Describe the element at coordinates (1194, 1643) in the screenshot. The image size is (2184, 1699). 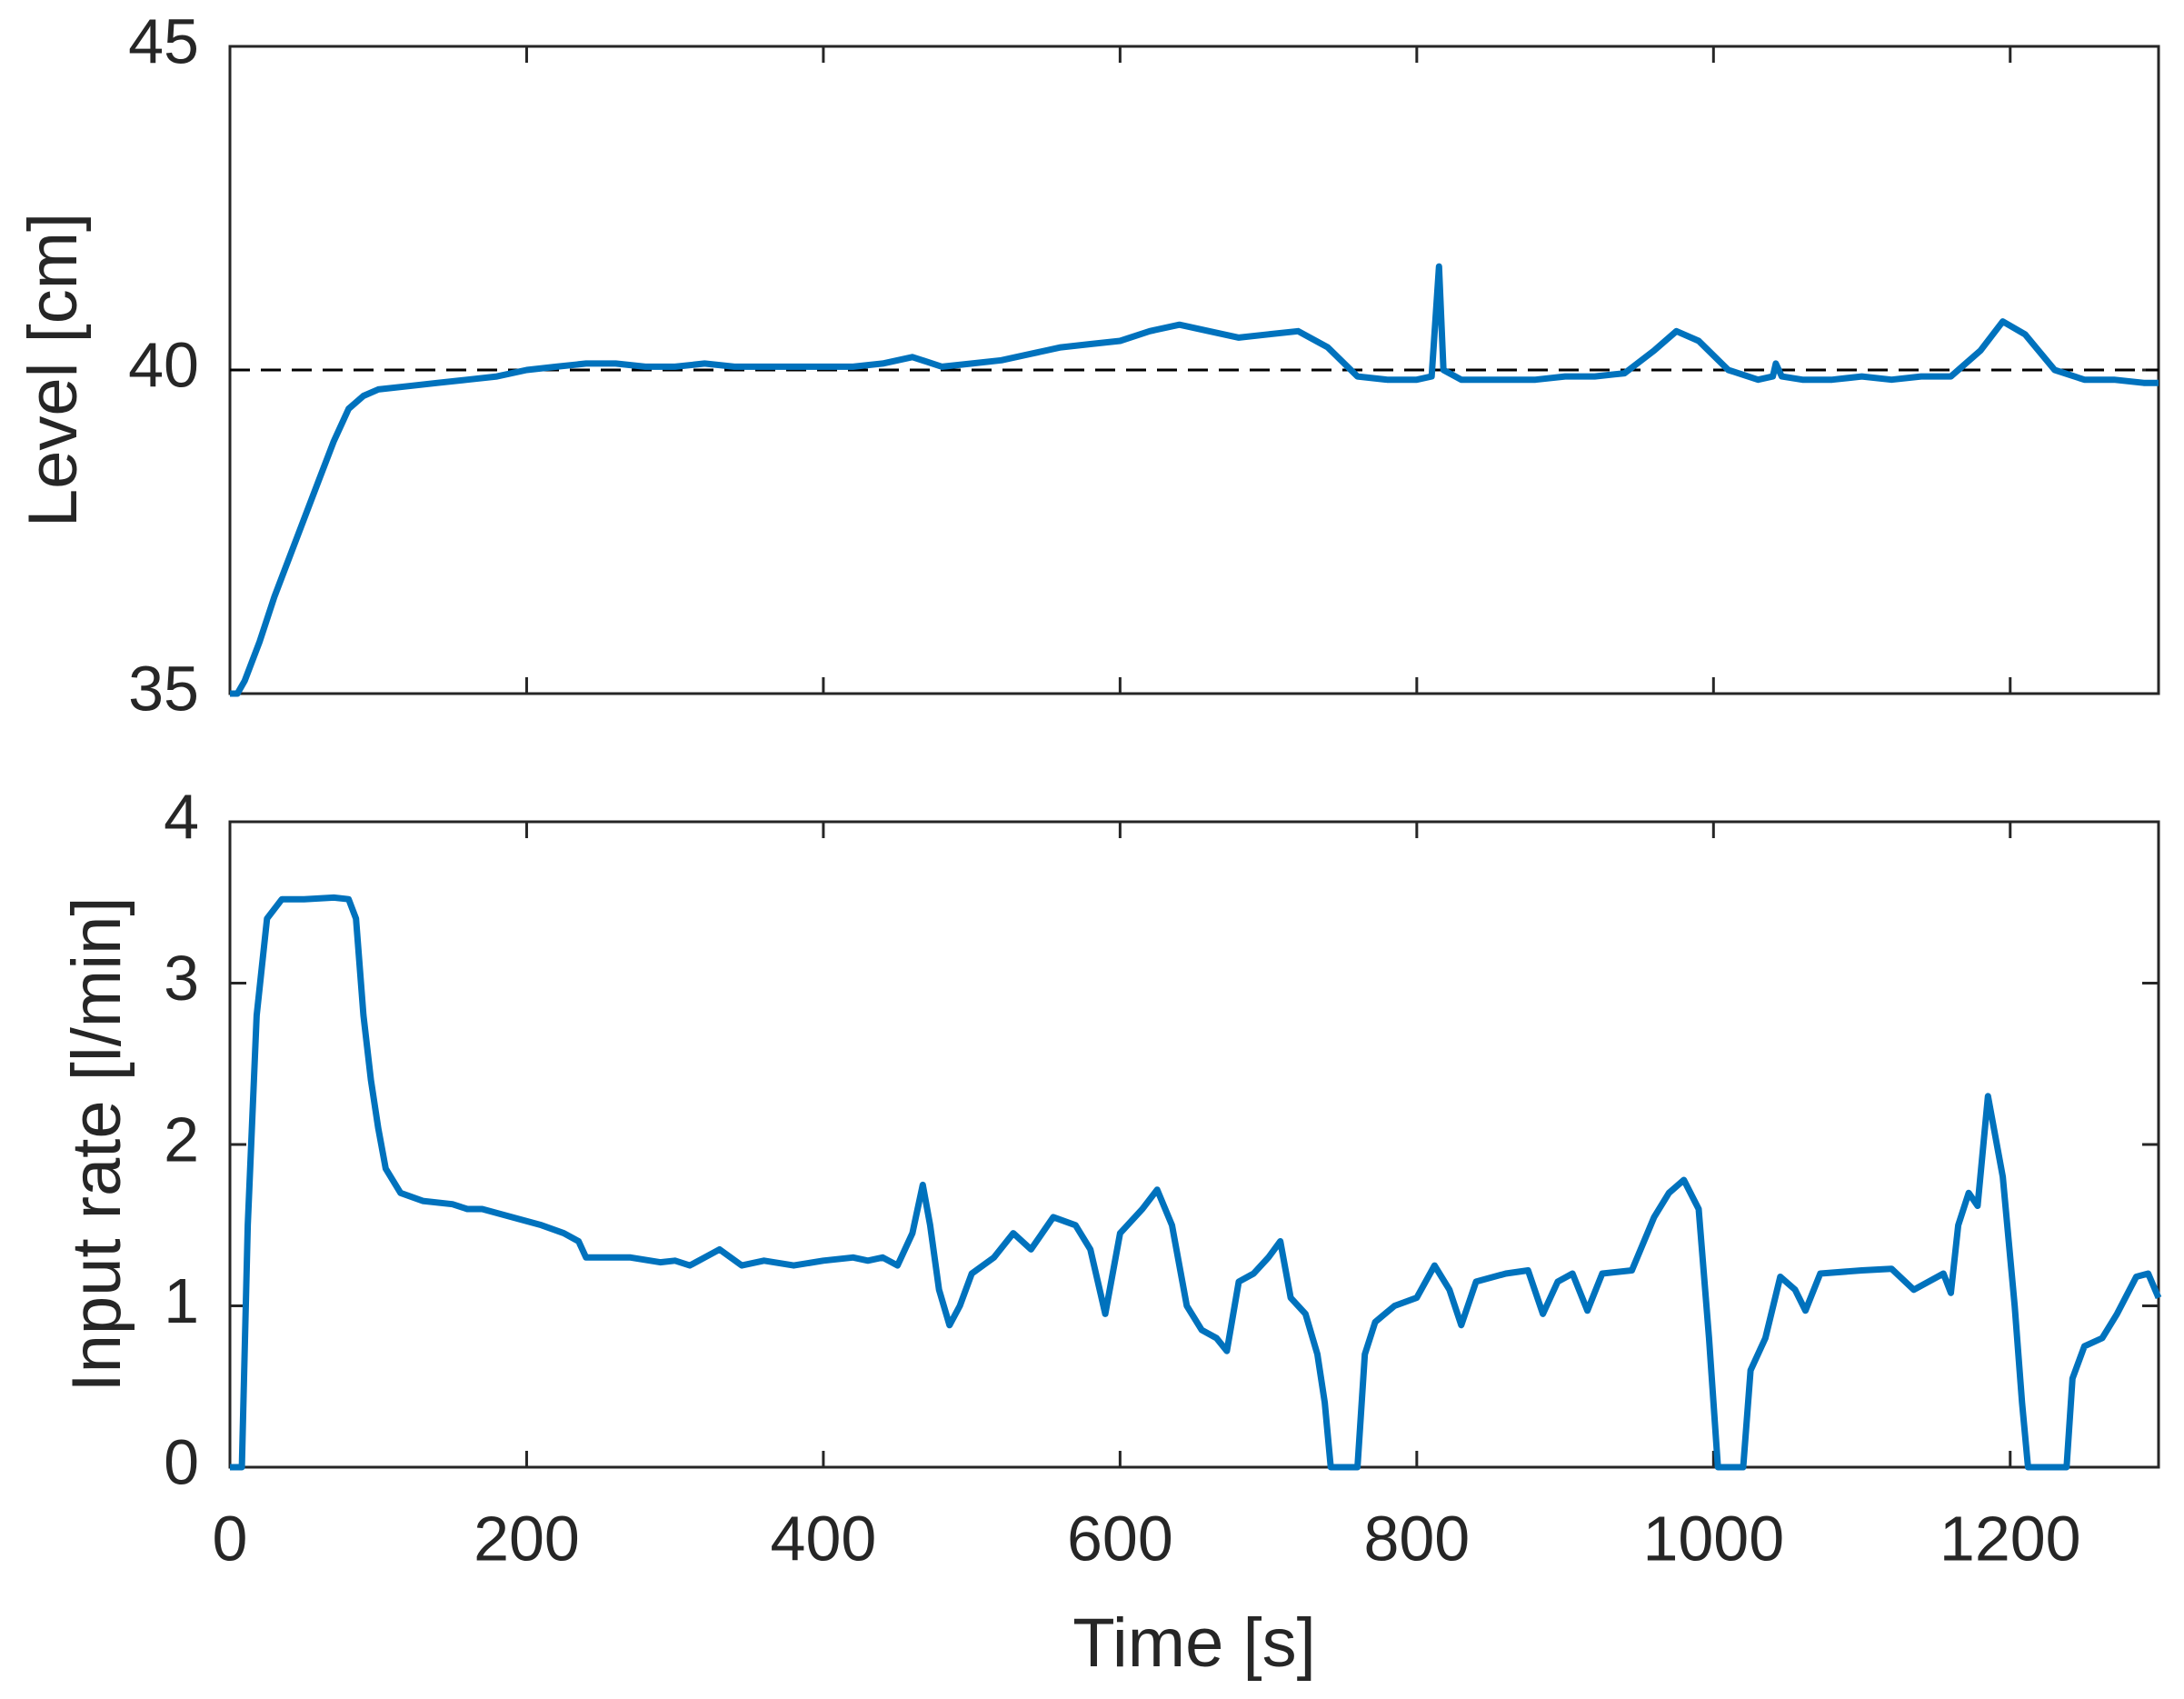
I see `x-axis-label: Time [s]` at that location.